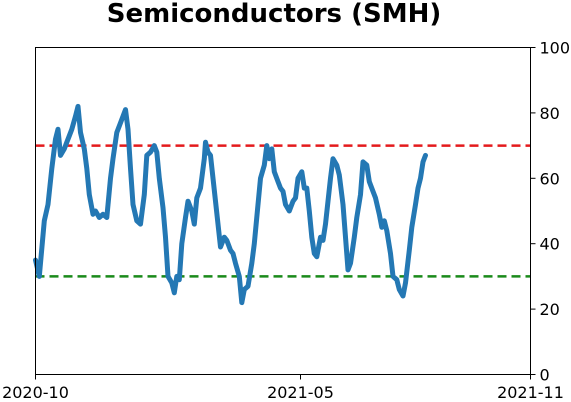 The height and width of the screenshot is (402, 571). Describe the element at coordinates (550, 113) in the screenshot. I see `y-tick-label: 80` at that location.